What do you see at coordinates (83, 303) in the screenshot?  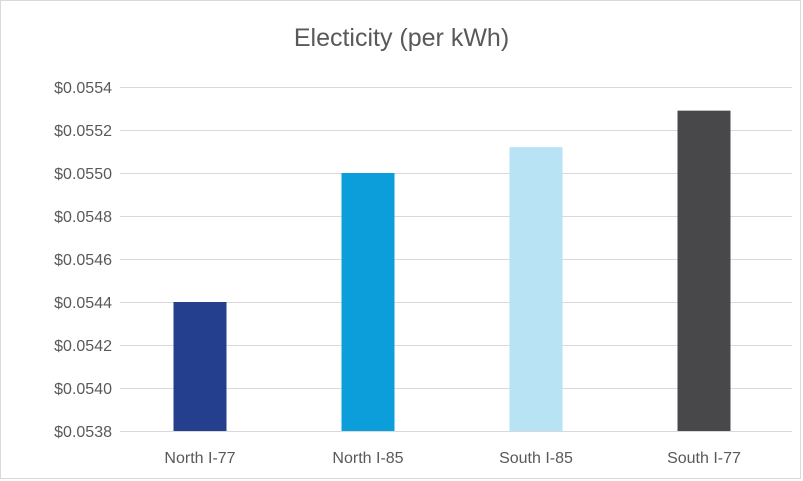 I see `y-tick-label: $0.0544` at bounding box center [83, 303].